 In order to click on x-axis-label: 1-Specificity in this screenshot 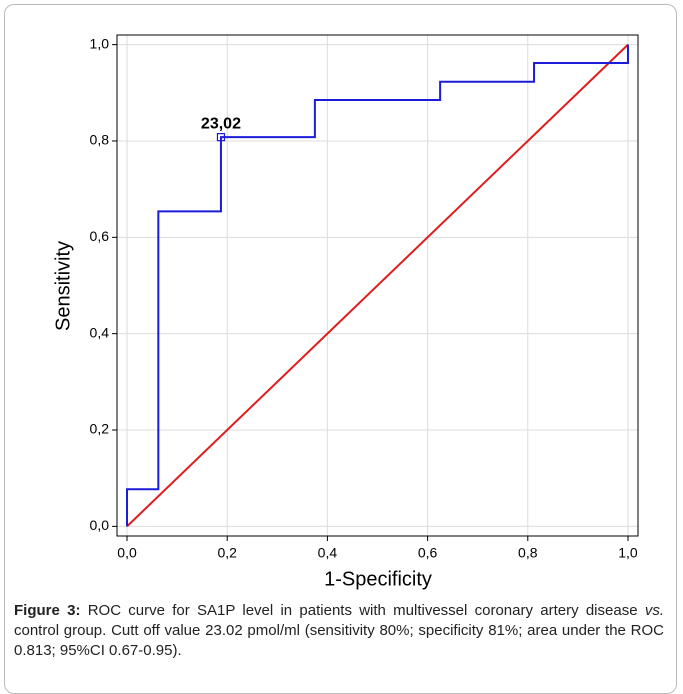, I will do `click(378, 579)`.